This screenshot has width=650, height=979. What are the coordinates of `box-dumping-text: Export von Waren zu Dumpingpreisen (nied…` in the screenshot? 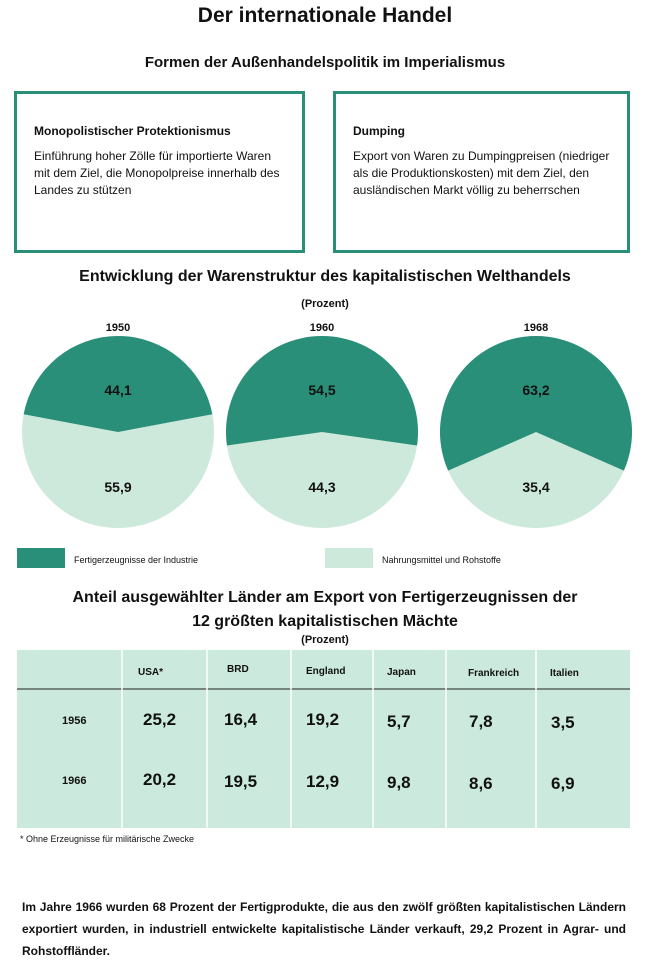 It's located at (481, 173).